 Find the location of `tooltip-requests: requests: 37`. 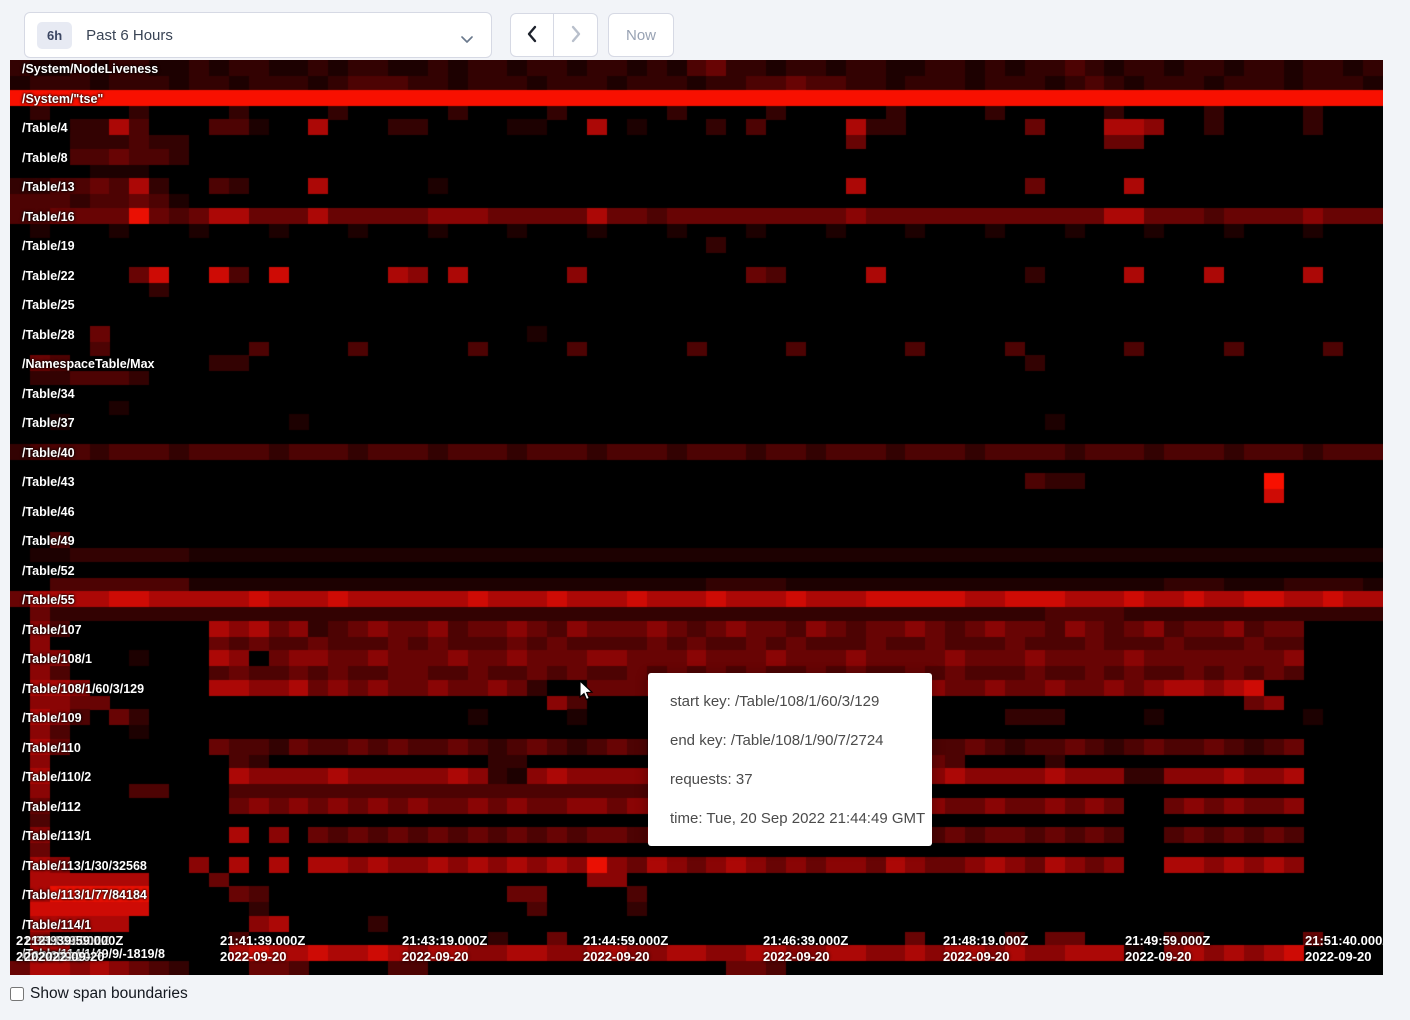

tooltip-requests: requests: 37 is located at coordinates (711, 779).